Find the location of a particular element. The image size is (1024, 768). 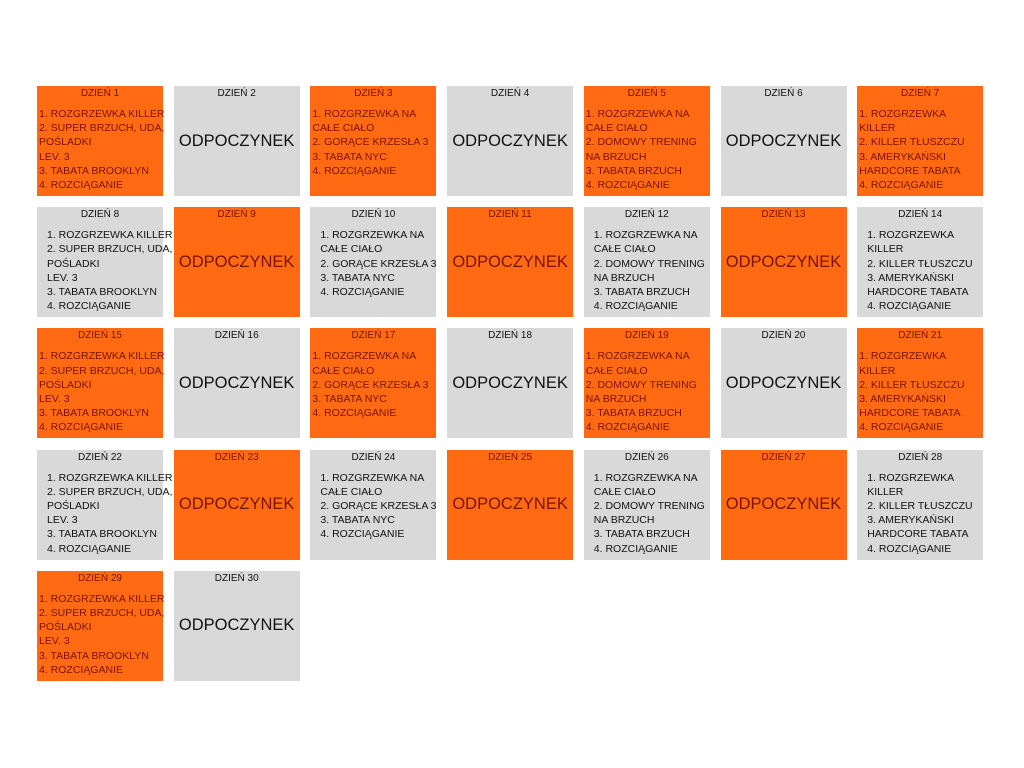

day-cell: DZIEŃ 23 ODPOCZYNEK is located at coordinates (236, 504).